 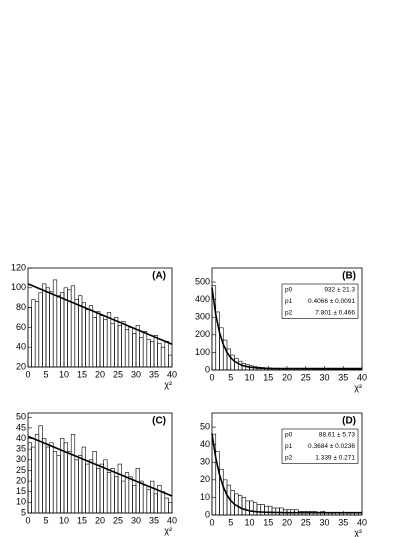 What do you see at coordinates (21, 459) in the screenshot?
I see `y-tick-label: 30` at bounding box center [21, 459].